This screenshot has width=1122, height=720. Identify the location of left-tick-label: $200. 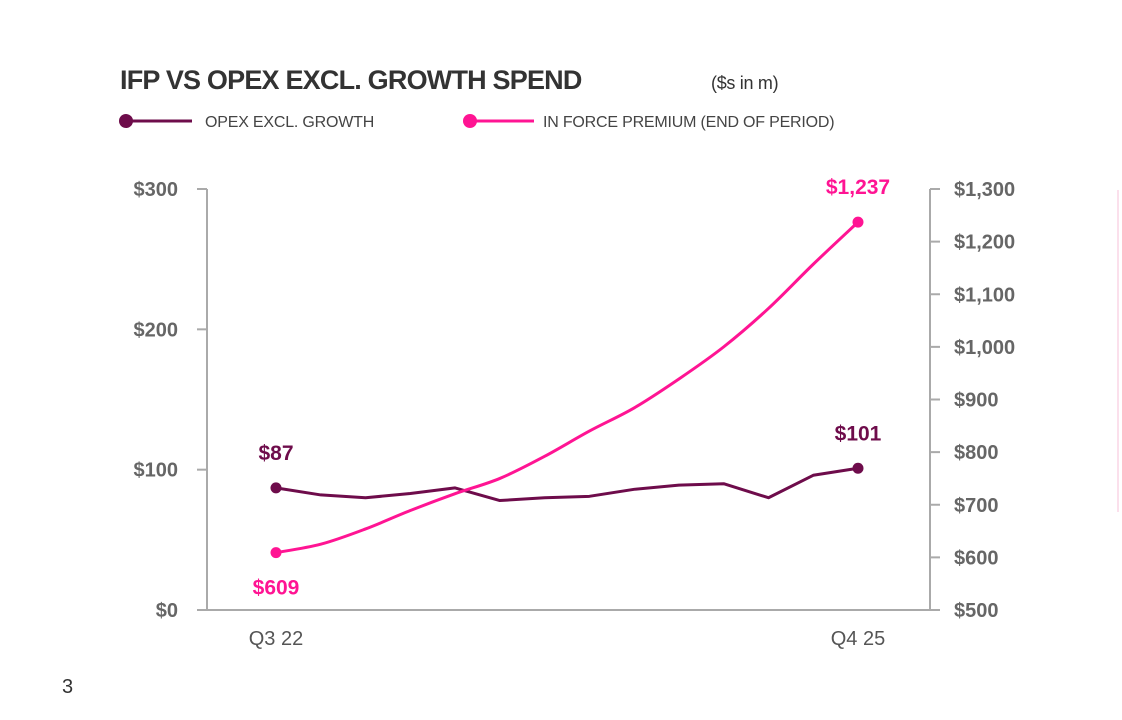
(156, 330).